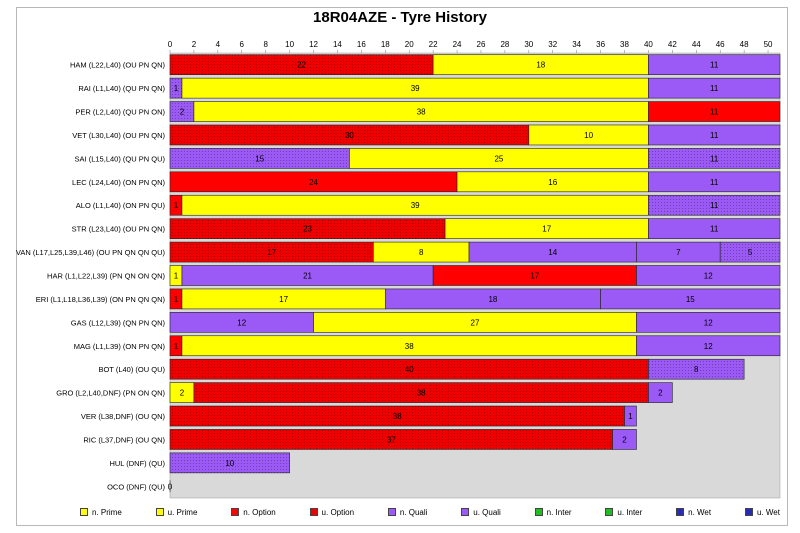 The height and width of the screenshot is (533, 800). Describe the element at coordinates (307, 229) in the screenshot. I see `stint-lap-count: 23` at that location.